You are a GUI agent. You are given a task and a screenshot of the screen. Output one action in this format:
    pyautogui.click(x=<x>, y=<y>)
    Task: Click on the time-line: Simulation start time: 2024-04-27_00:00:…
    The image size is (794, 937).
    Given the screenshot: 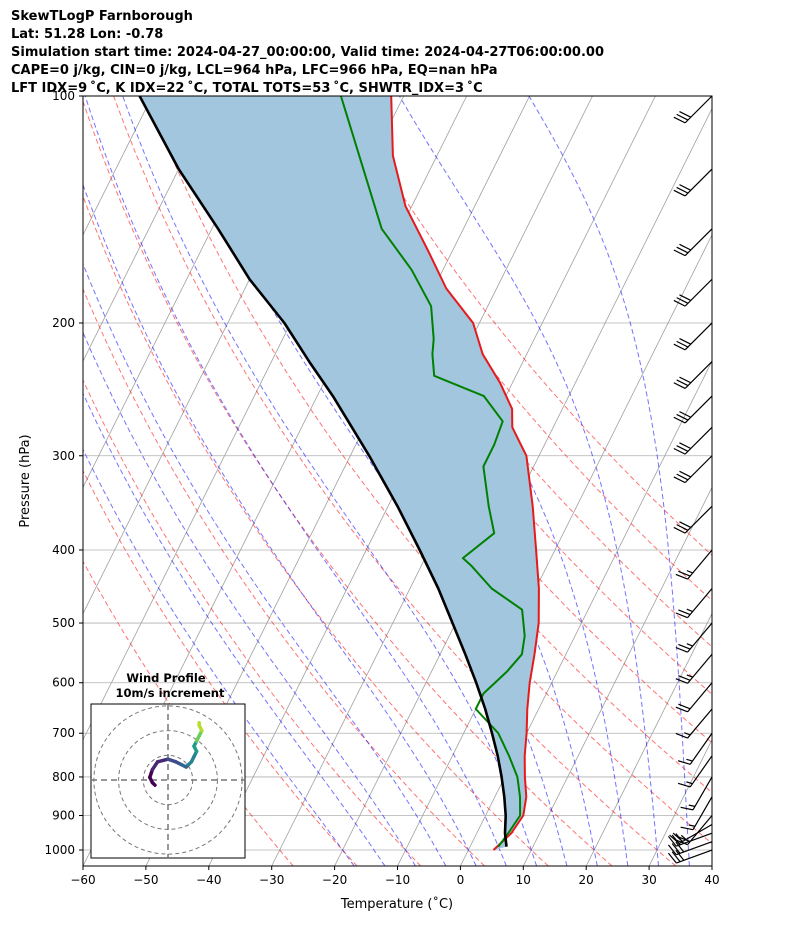 What is the action you would take?
    pyautogui.click(x=307, y=52)
    